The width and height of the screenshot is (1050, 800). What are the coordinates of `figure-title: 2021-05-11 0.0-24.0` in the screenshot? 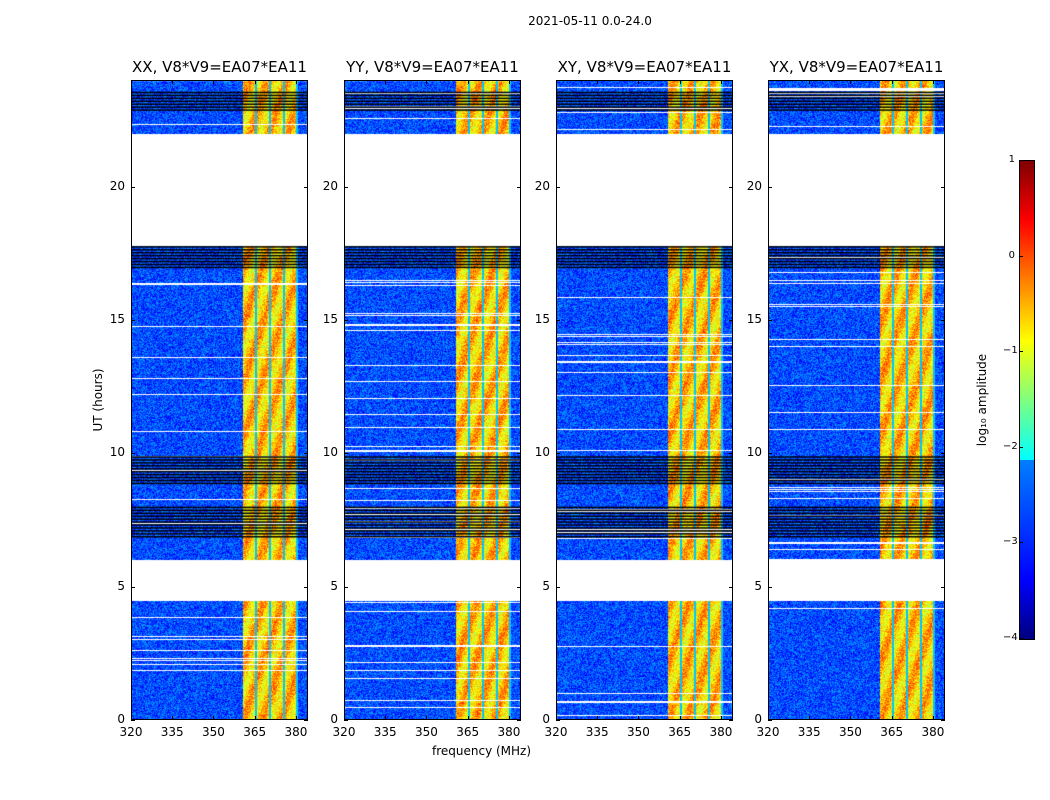 It's located at (590, 21).